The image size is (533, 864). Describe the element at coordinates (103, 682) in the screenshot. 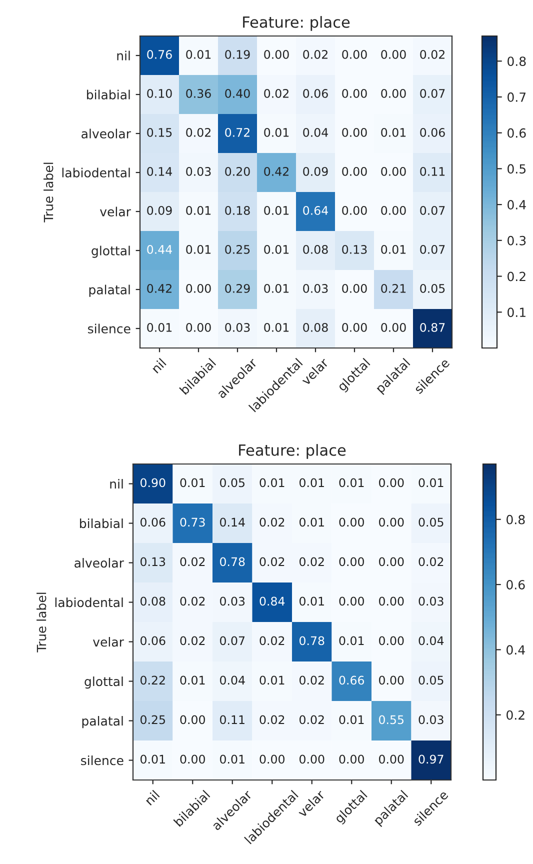

I see `y-tick-label: glottal` at that location.